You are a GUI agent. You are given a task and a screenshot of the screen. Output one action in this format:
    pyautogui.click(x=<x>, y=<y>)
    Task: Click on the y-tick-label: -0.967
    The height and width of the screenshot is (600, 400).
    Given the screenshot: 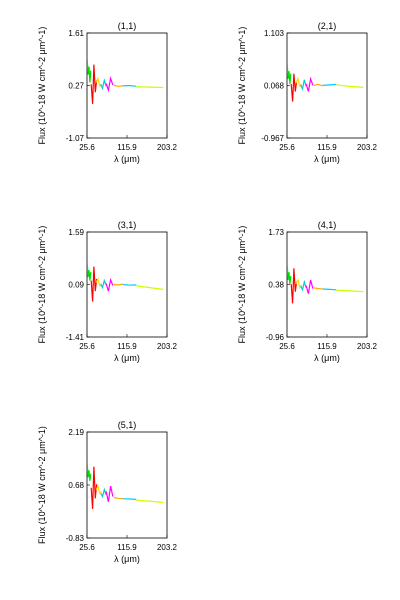 What is the action you would take?
    pyautogui.click(x=272, y=138)
    